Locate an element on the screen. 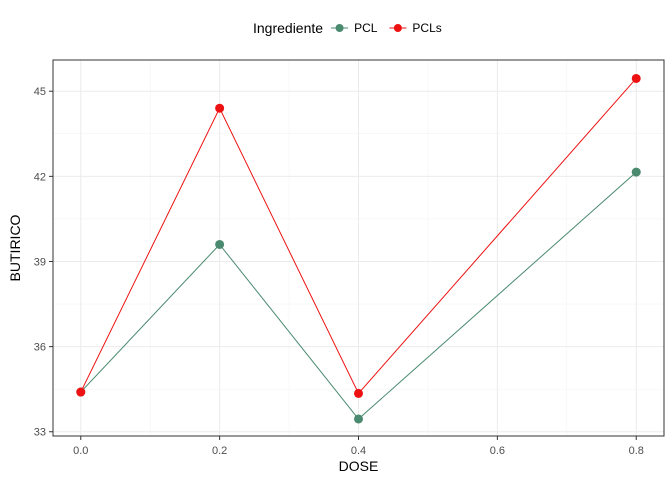 Image resolution: width=672 pixels, height=480 pixels. x-tick-label: 0.6 is located at coordinates (497, 451).